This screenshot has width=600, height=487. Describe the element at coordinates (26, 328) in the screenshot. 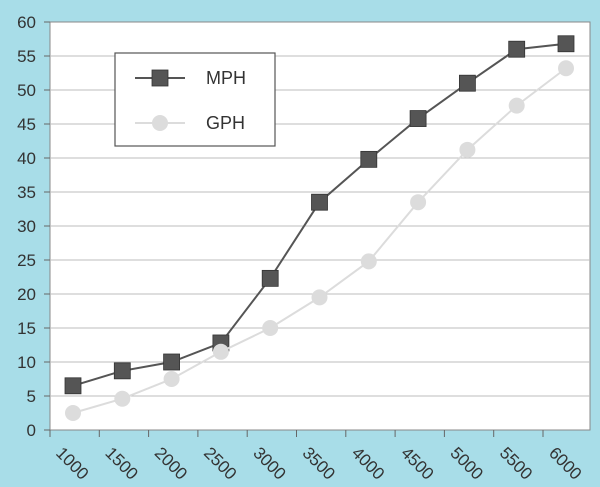

I see `y-tick-label: 15` at that location.